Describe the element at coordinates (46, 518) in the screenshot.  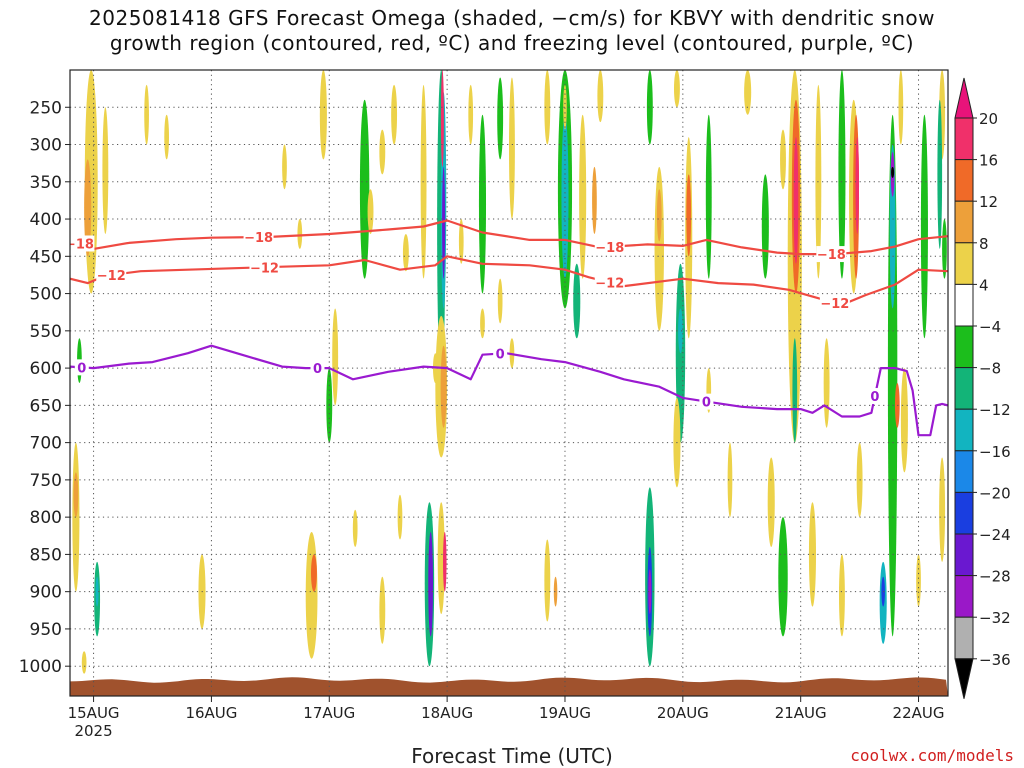
I see `y-tick-label: 800` at that location.